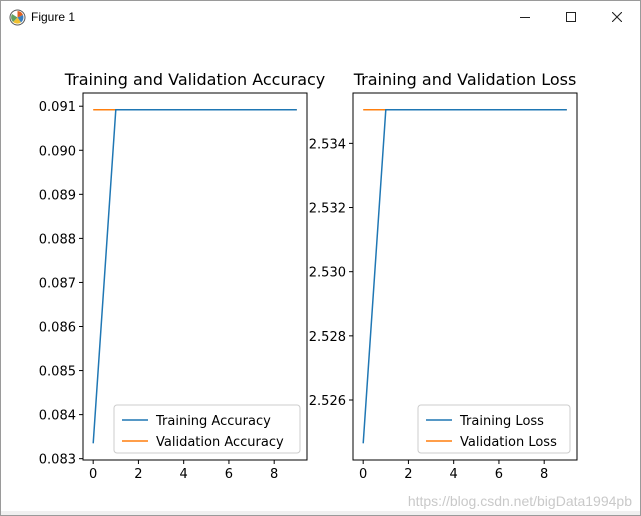 This screenshot has height=516, width=641. Describe the element at coordinates (519, 501) in the screenshot. I see `watermark-text: https://blog.csdn.net/bigData1994pb` at that location.